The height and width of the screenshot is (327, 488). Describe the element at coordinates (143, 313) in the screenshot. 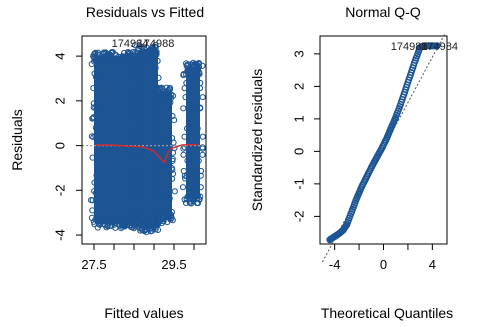

I see `residuals-x-axis-label: Fitted values` at that location.